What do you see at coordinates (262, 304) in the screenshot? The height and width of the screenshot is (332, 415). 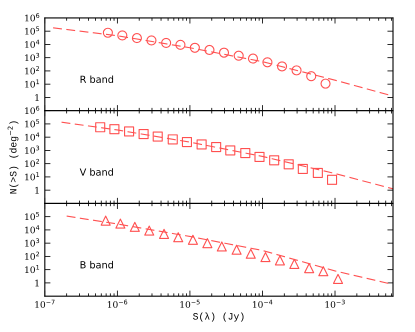 I see `x-tick-label: 10$^{−4}$` at bounding box center [262, 304].